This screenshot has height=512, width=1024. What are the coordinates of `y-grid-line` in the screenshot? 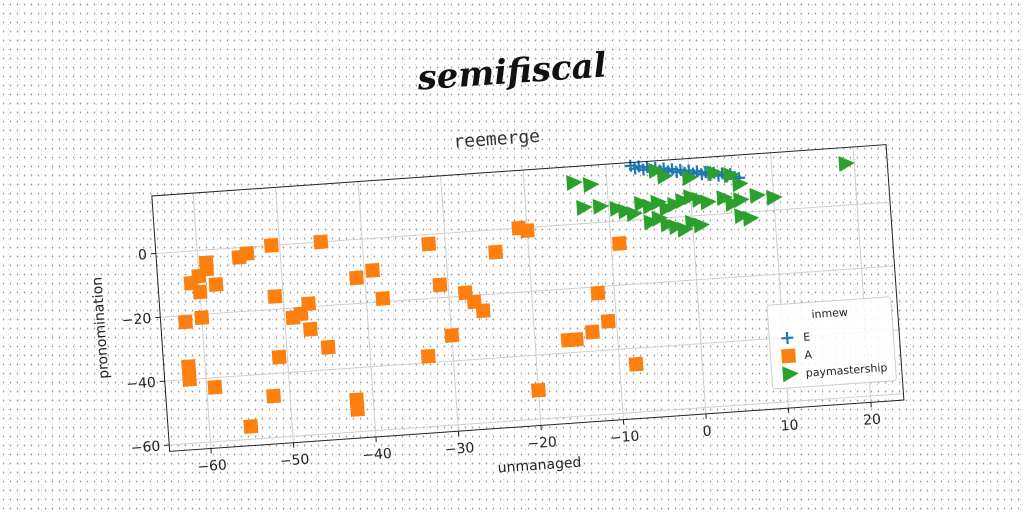 It's located at (536, 419).